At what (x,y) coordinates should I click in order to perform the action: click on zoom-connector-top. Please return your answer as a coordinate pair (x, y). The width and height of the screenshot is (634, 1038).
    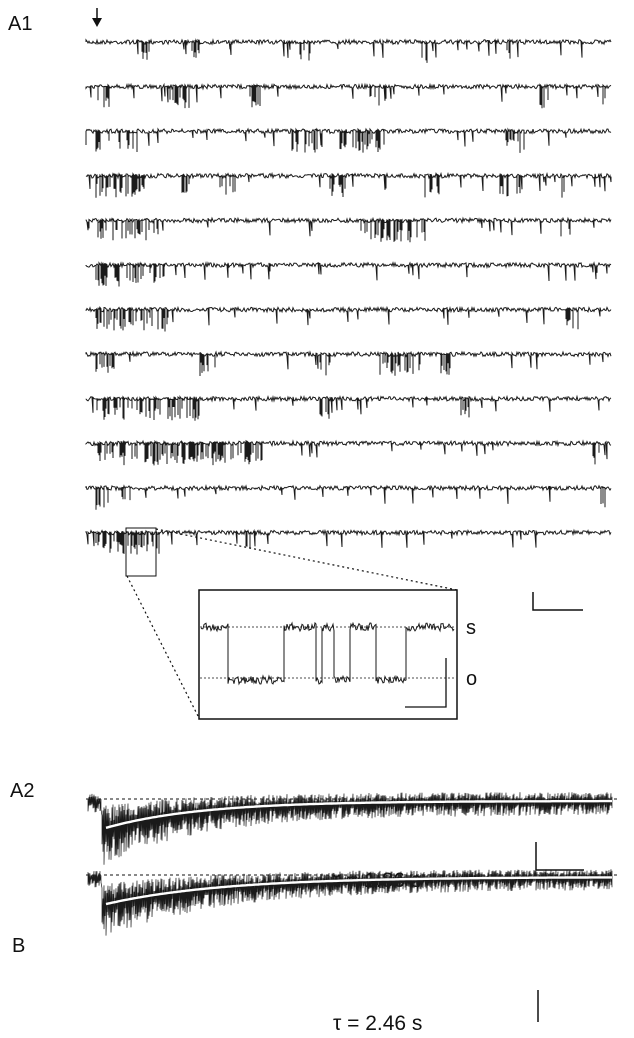
    Looking at the image, I should click on (306, 559).